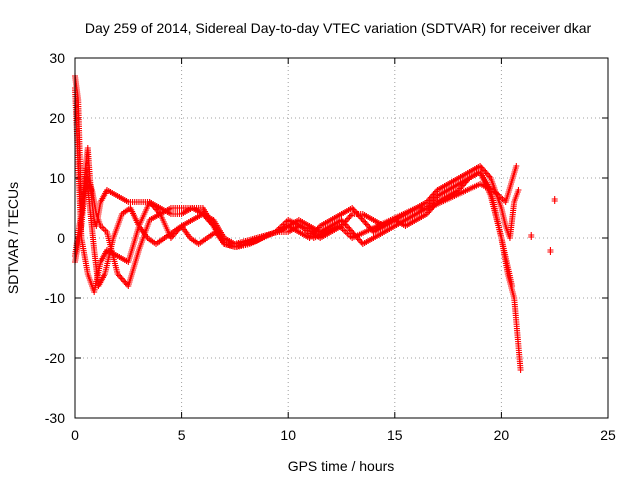 This screenshot has height=480, width=640. I want to click on x-tick-label: 0, so click(75, 435).